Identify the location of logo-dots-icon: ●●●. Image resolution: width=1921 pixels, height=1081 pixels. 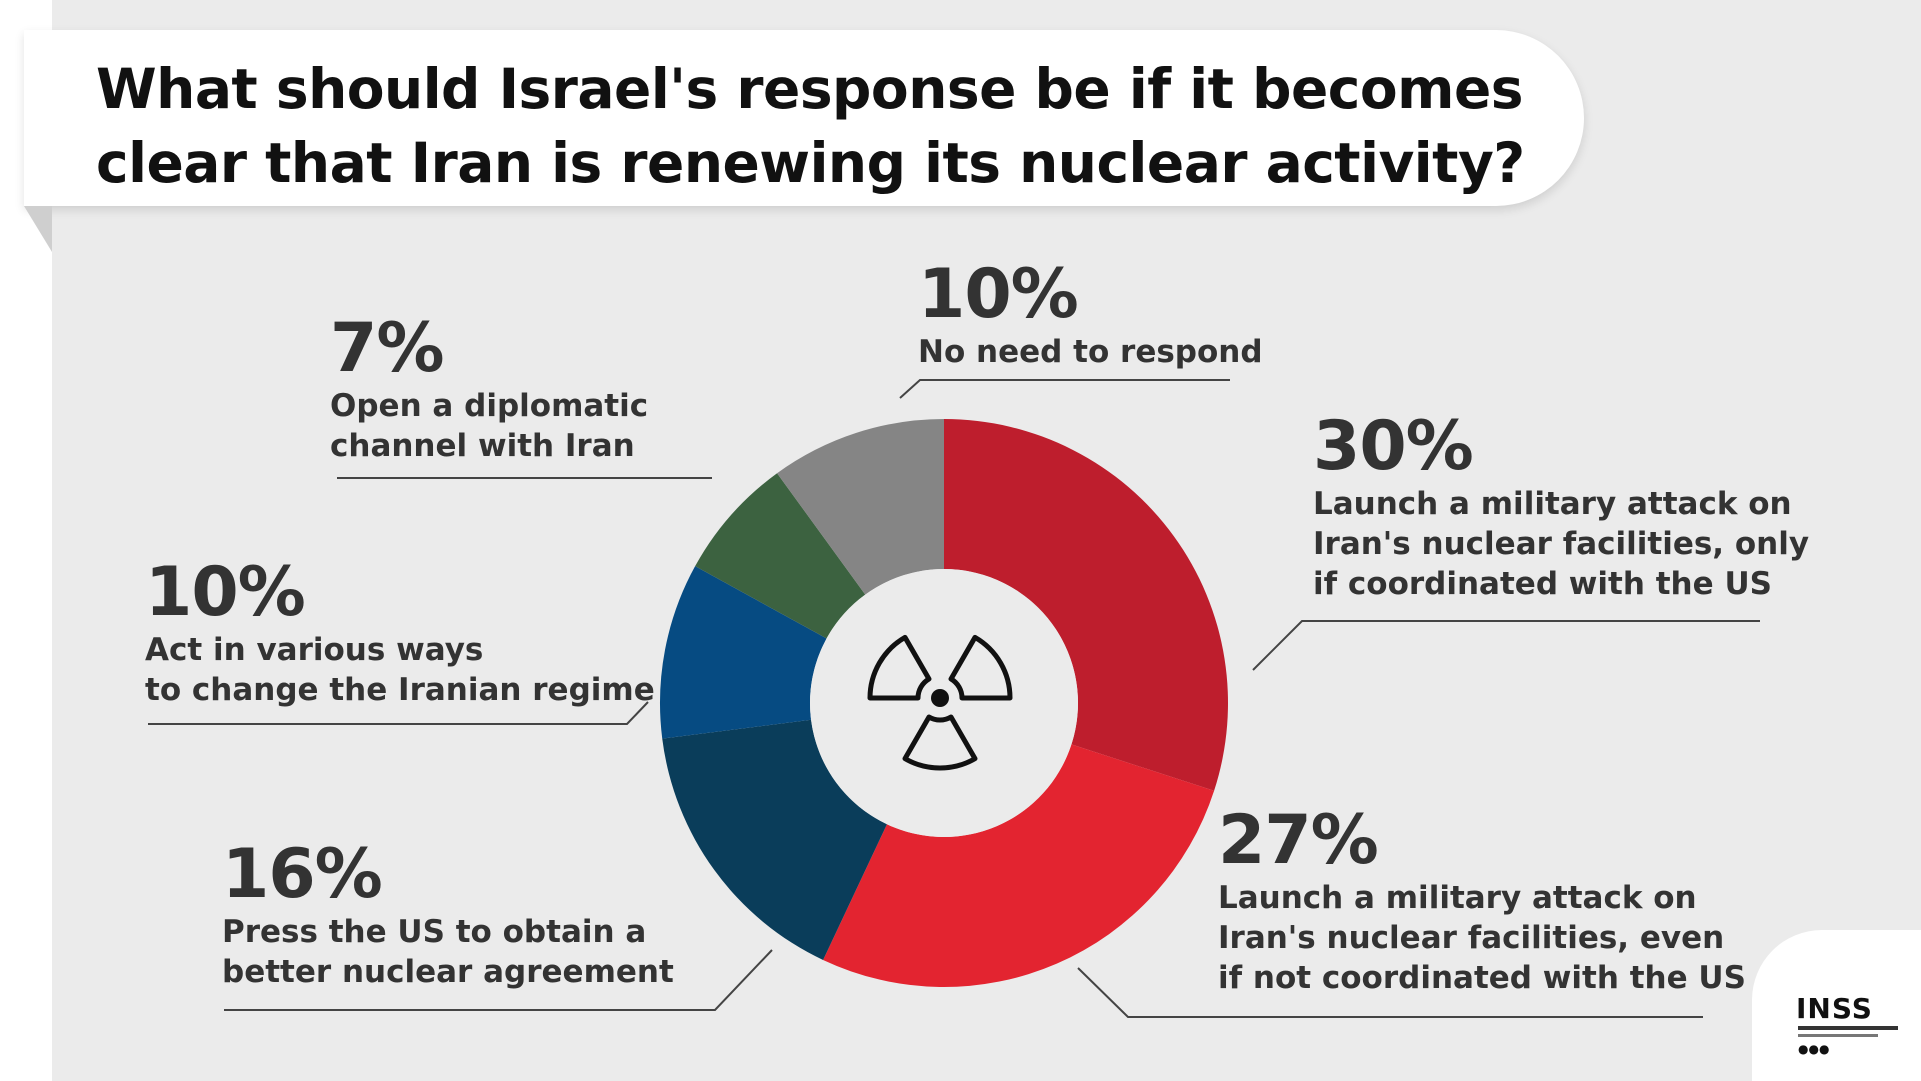
(1814, 1049).